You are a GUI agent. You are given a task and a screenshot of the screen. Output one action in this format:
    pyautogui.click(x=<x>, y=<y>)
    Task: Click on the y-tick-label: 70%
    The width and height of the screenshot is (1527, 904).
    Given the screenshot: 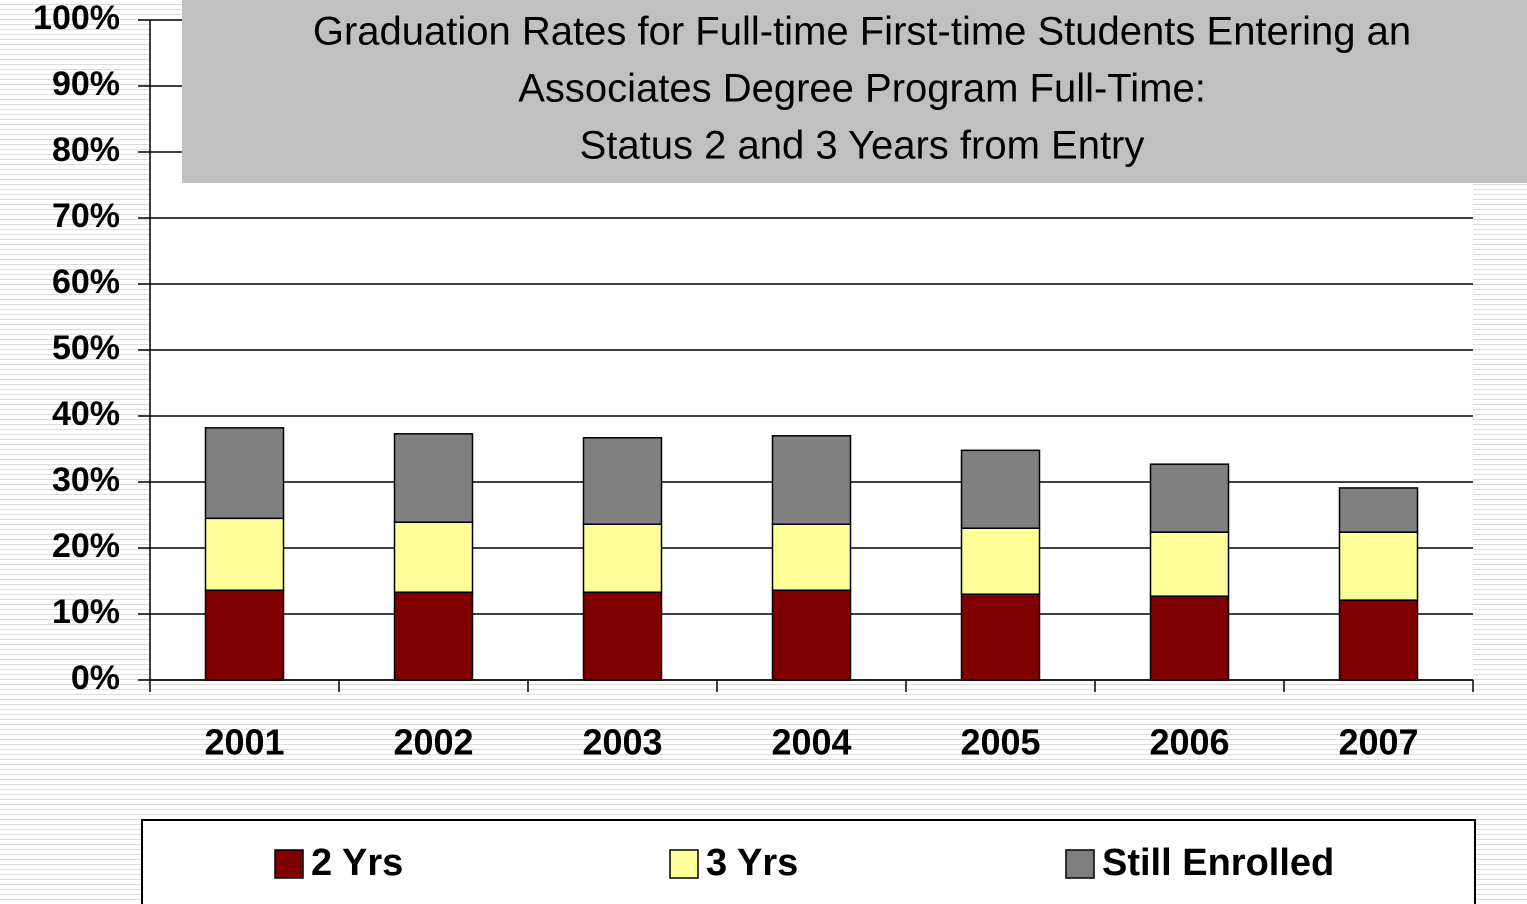 What is the action you would take?
    pyautogui.click(x=86, y=216)
    